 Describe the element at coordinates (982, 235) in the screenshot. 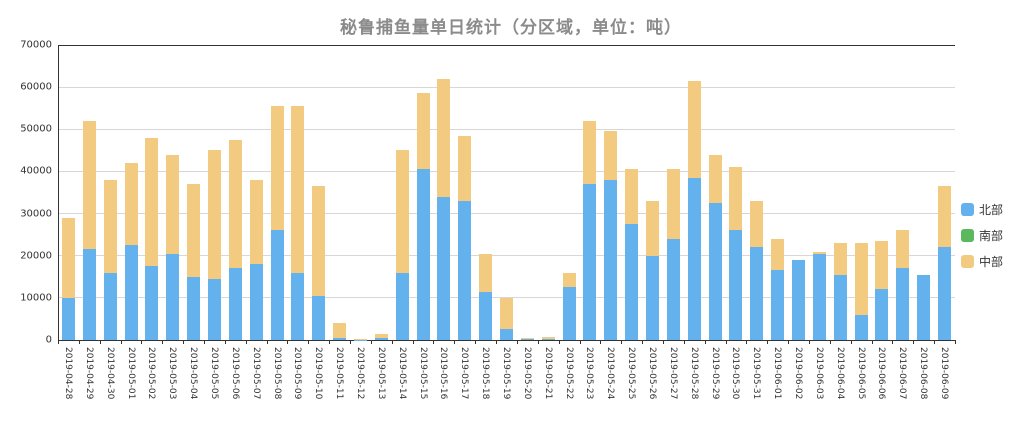

I see `legend-item-south: 南部` at that location.